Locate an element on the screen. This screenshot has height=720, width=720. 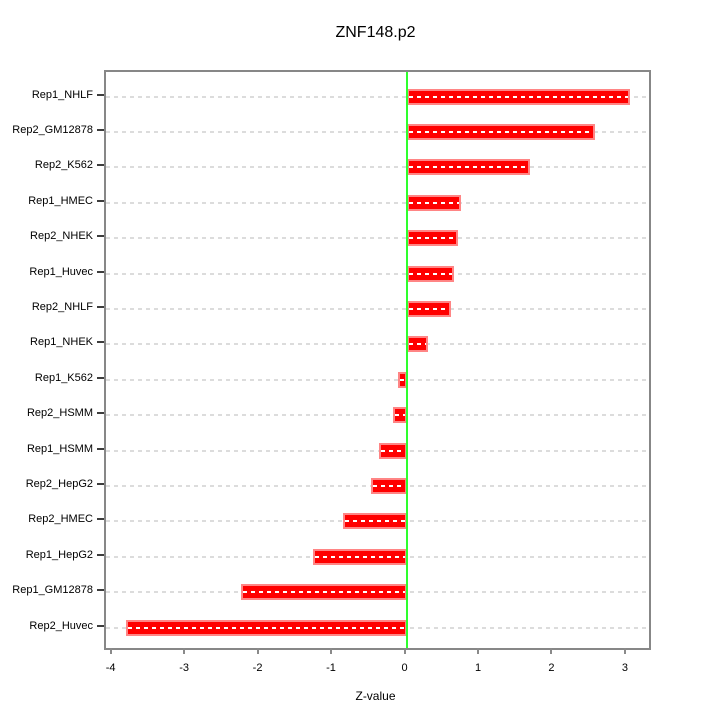
bar-Rep1_Huvec is located at coordinates (430, 273).